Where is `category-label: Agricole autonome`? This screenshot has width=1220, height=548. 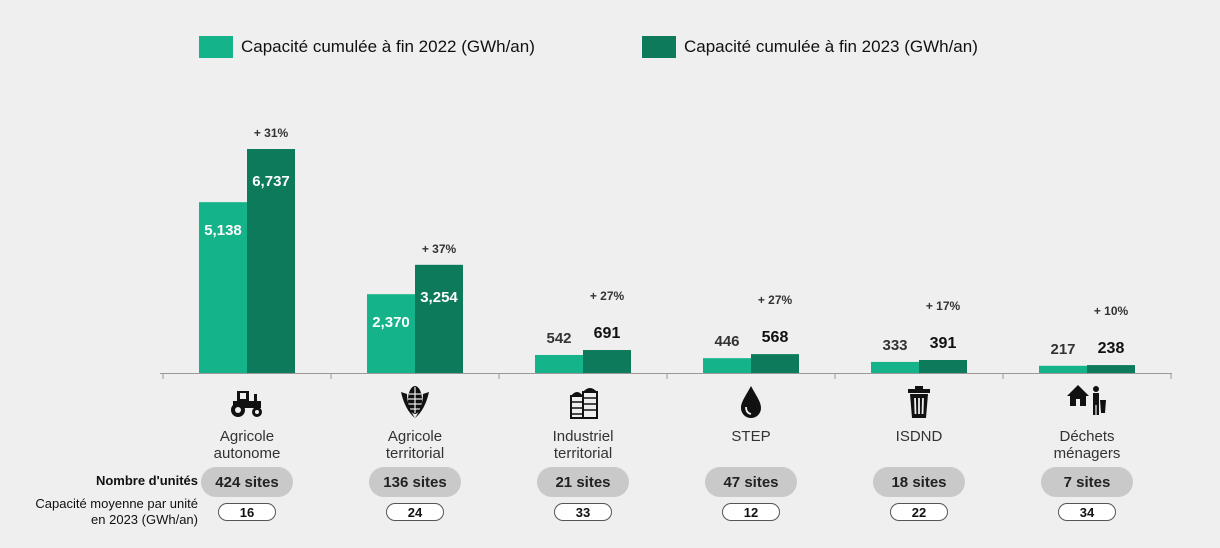
category-label: Agricole autonome is located at coordinates (247, 445).